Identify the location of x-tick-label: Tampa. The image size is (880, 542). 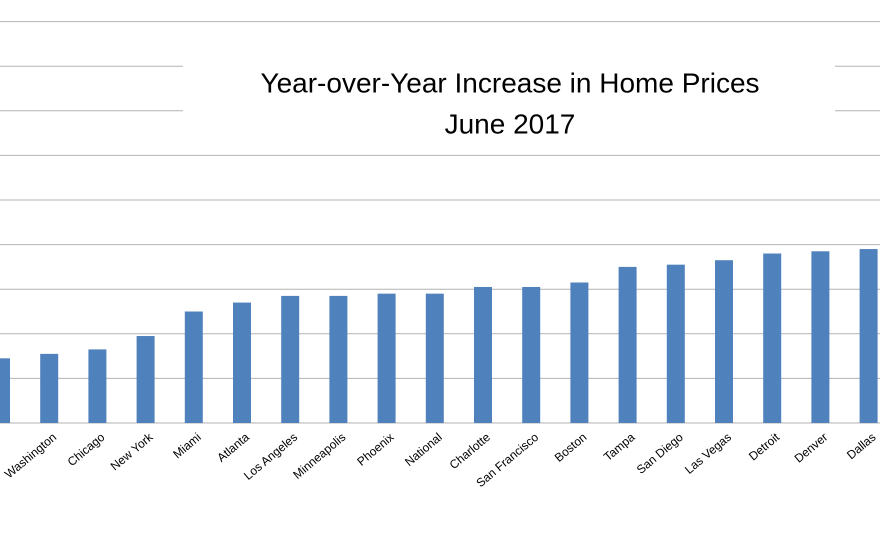
(619, 447).